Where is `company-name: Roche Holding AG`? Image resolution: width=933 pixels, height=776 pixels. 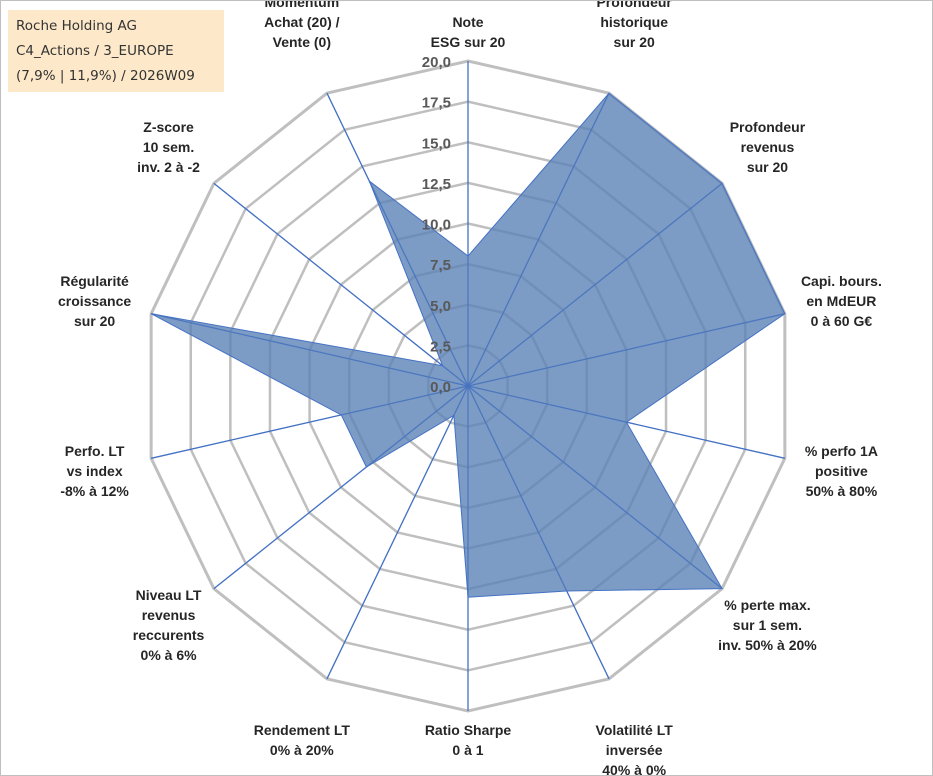
company-name: Roche Holding AG is located at coordinates (76, 26).